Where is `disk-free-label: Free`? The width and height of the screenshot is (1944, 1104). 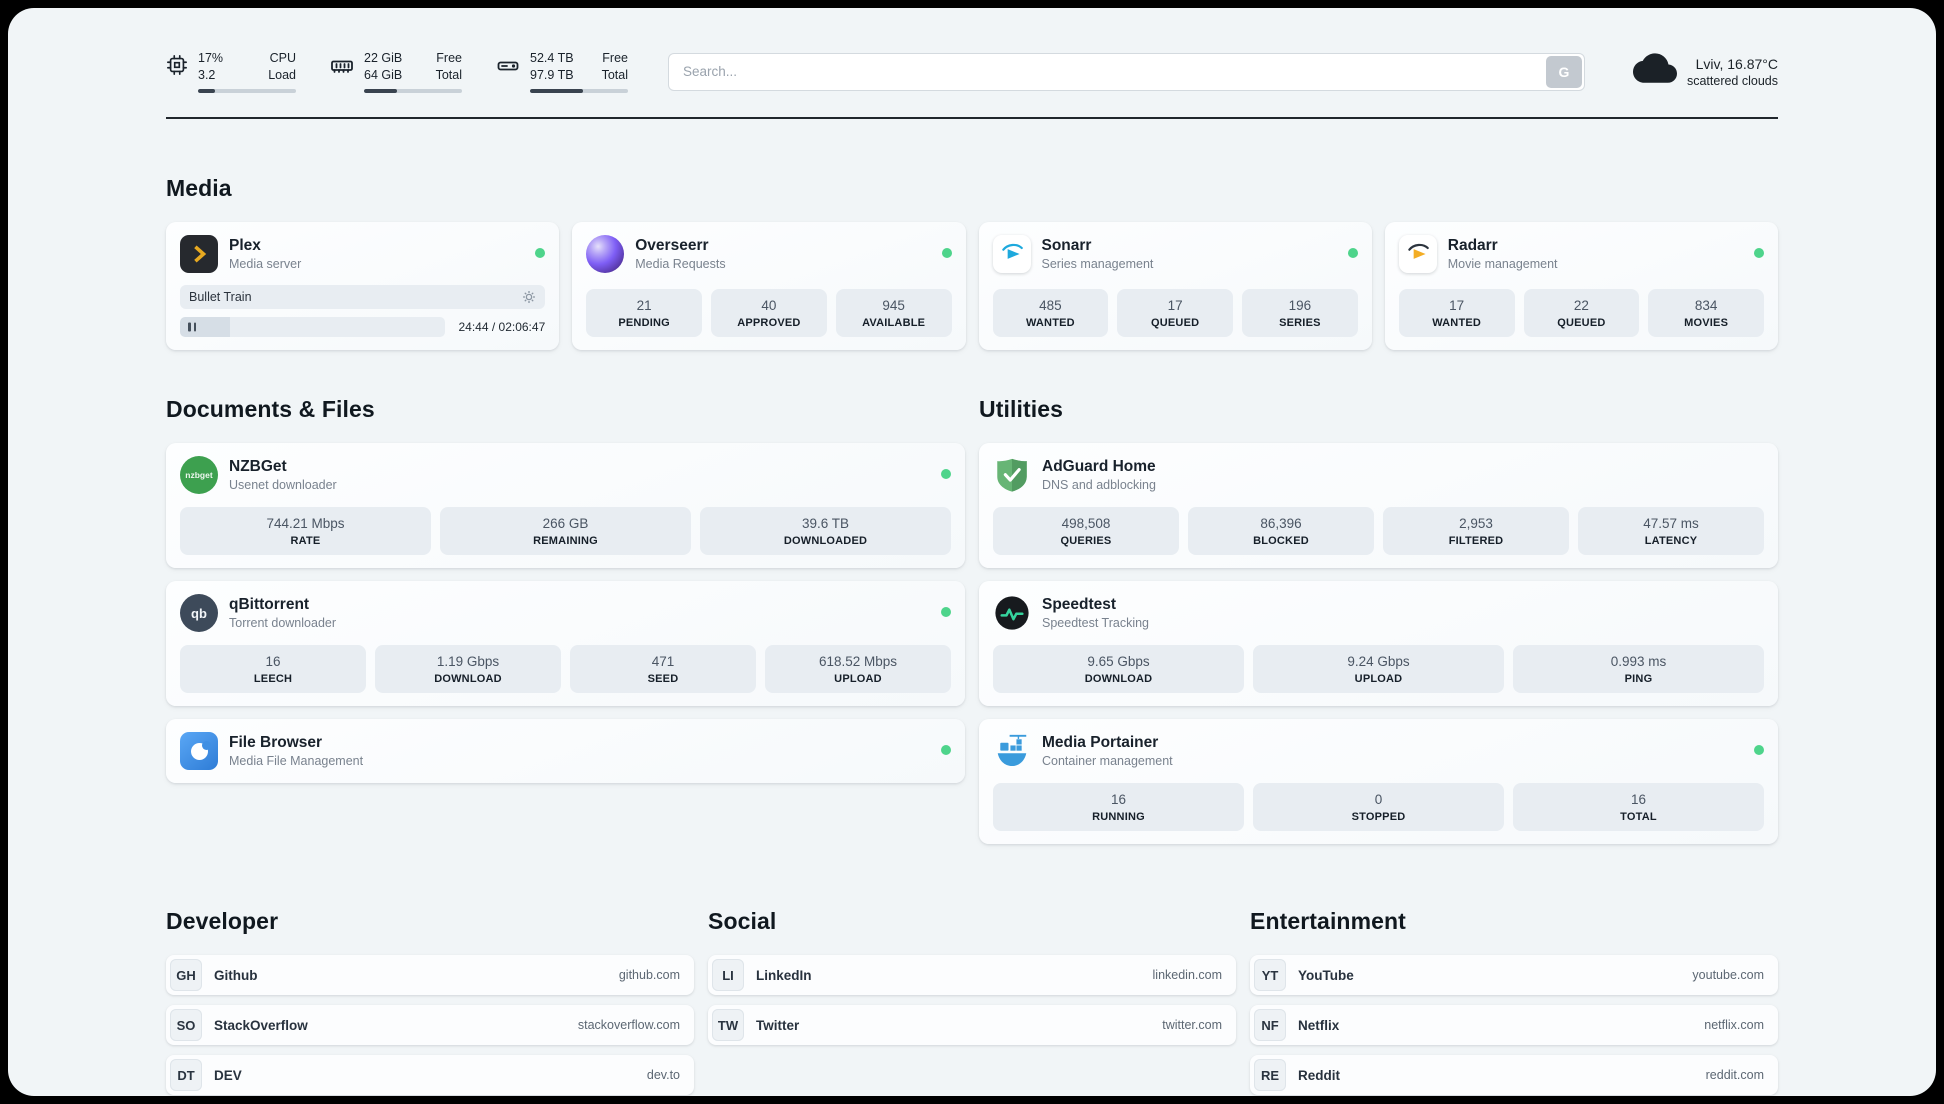 disk-free-label: Free is located at coordinates (615, 58).